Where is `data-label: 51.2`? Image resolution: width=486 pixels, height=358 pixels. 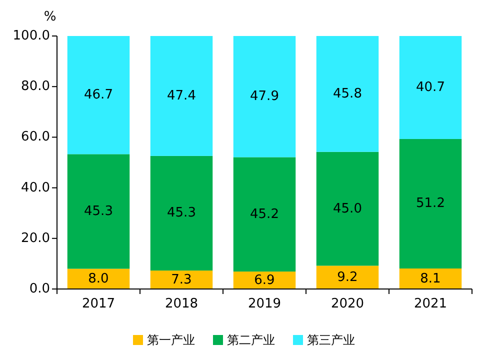 data-label: 51.2 is located at coordinates (430, 204).